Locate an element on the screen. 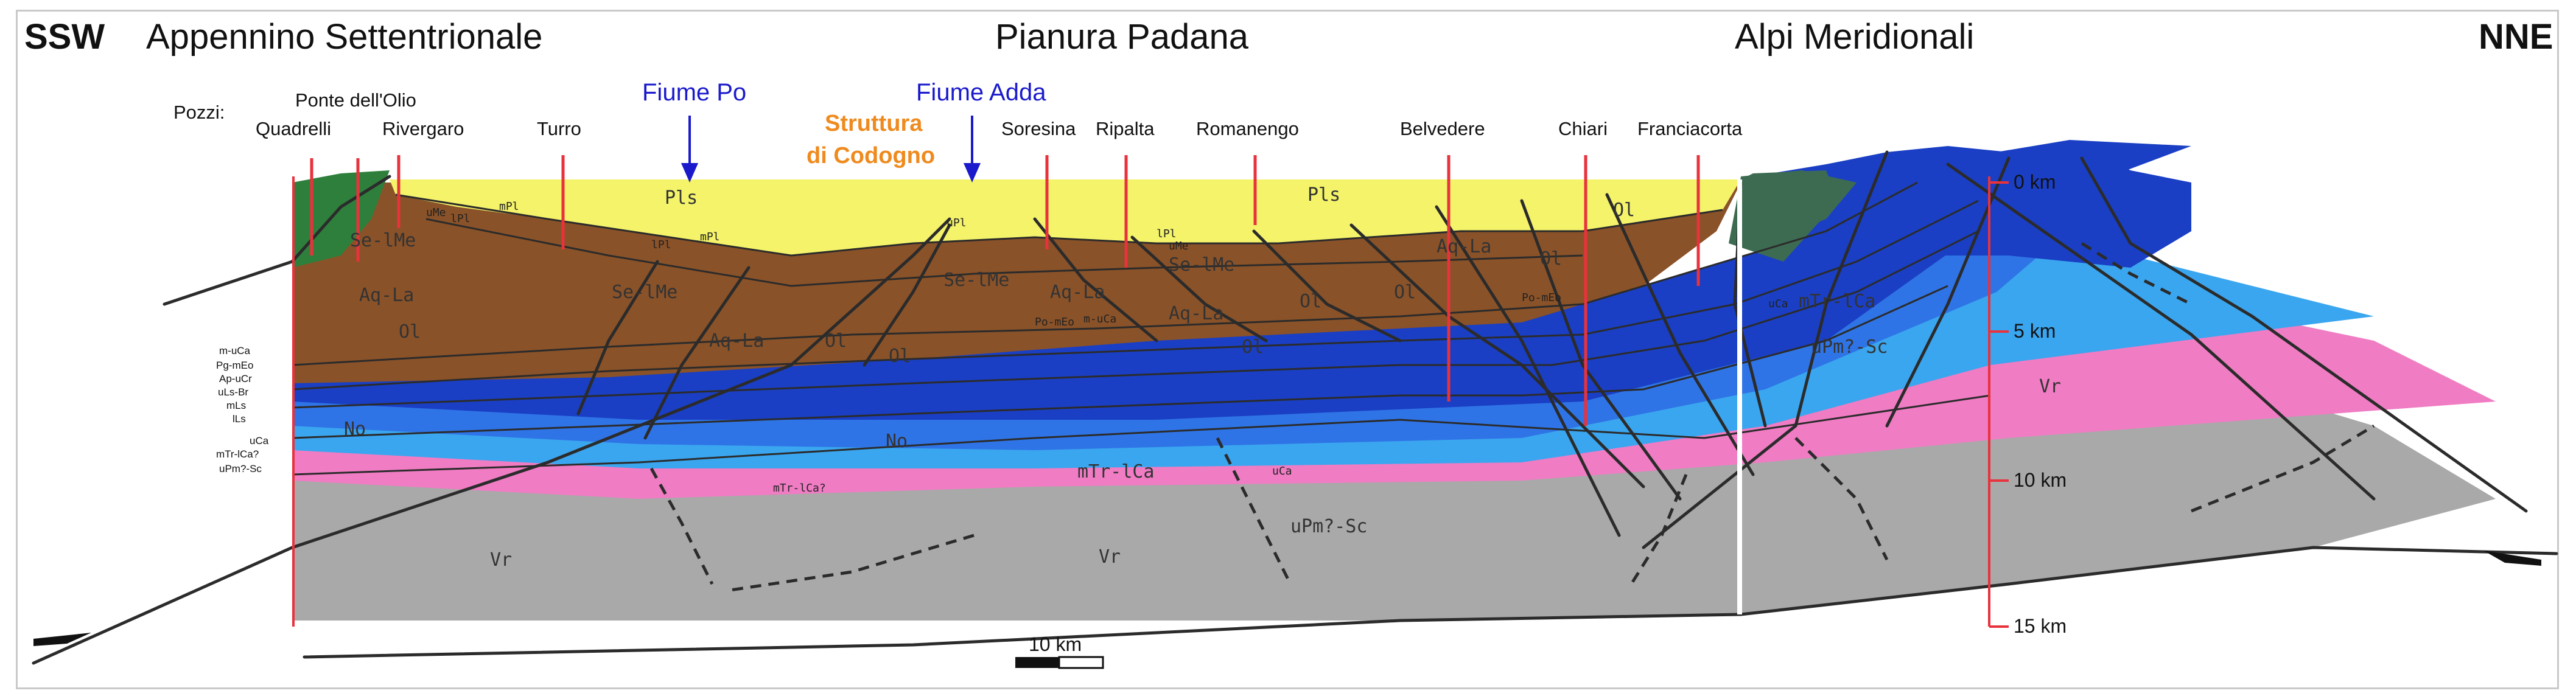 Image resolution: width=2576 pixels, height=699 pixels. unit-label-ol-8: Ol is located at coordinates (1624, 210).